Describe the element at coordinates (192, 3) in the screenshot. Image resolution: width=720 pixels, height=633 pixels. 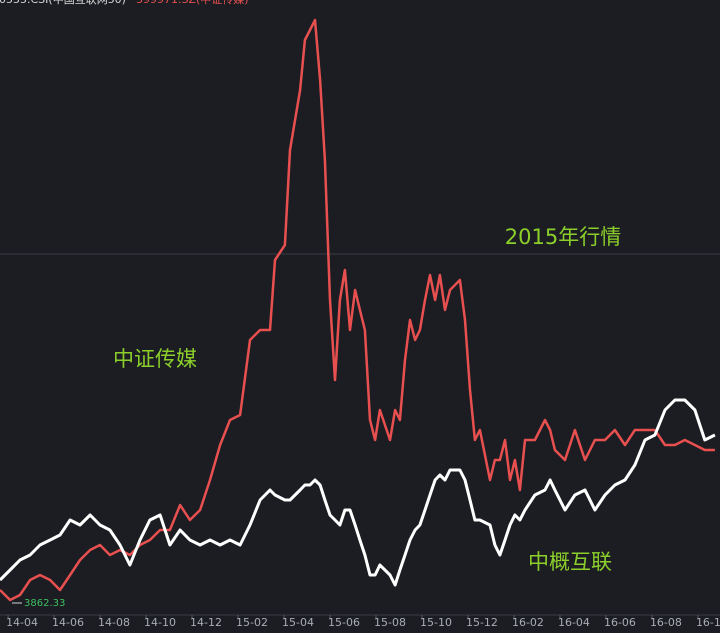
I see `header-label: 399971.SZ(中证传媒)` at that location.